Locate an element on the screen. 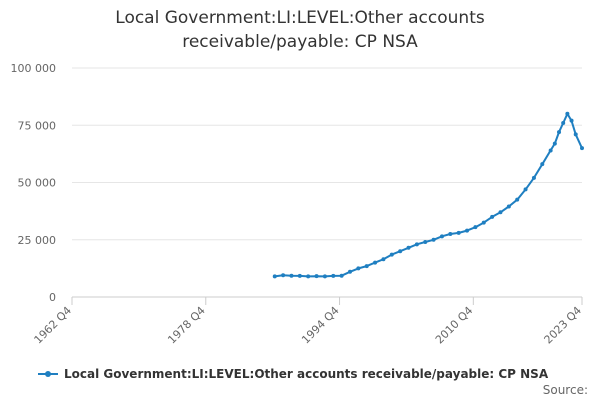  x-tick-label: 1978 Q4 is located at coordinates (186, 325).